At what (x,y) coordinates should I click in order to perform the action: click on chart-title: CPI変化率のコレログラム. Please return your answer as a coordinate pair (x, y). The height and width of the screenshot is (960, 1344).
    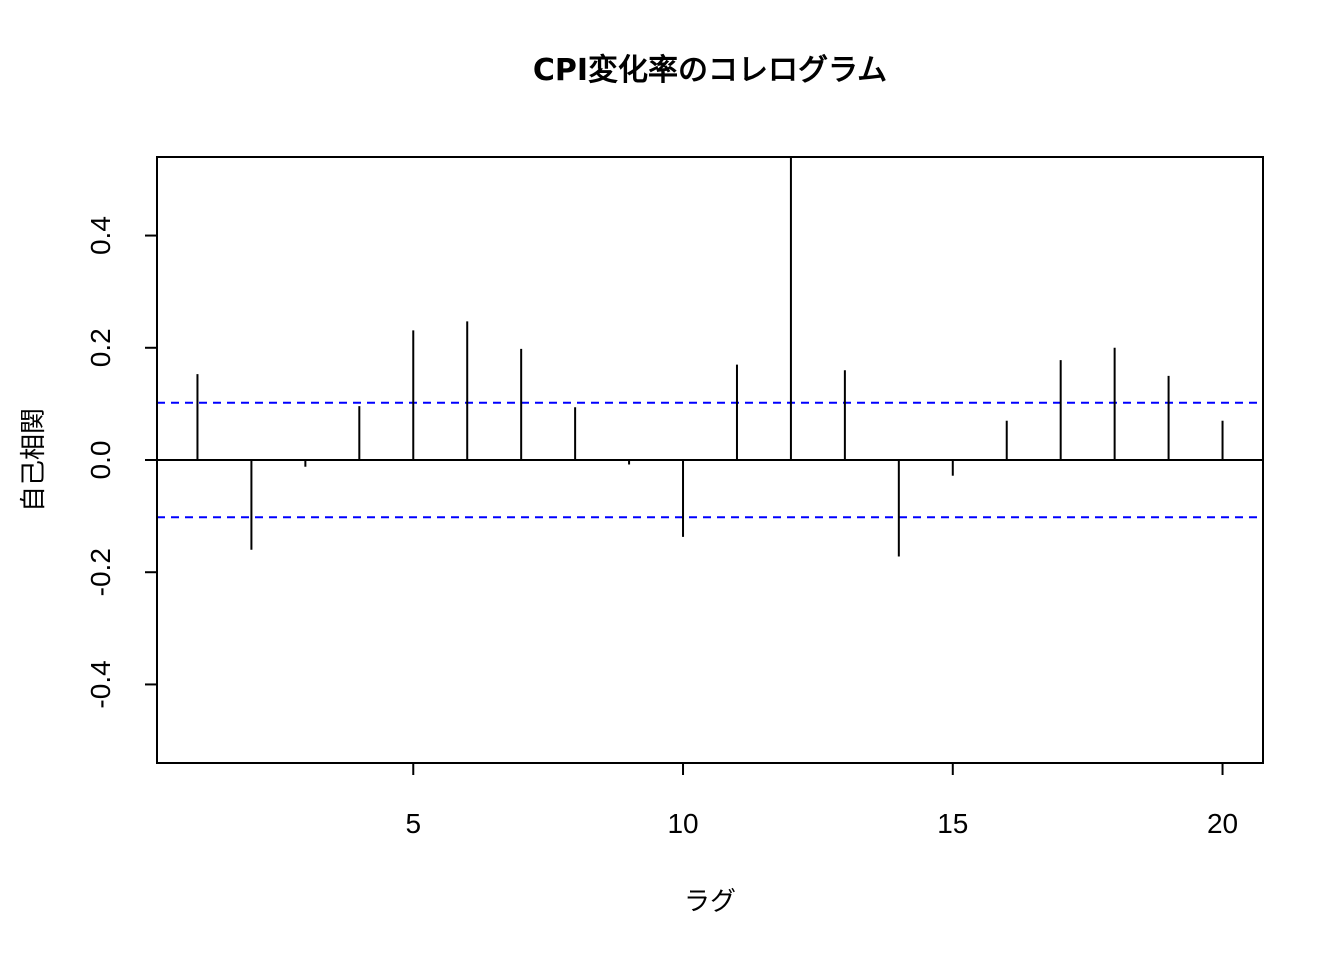
    Looking at the image, I should click on (710, 70).